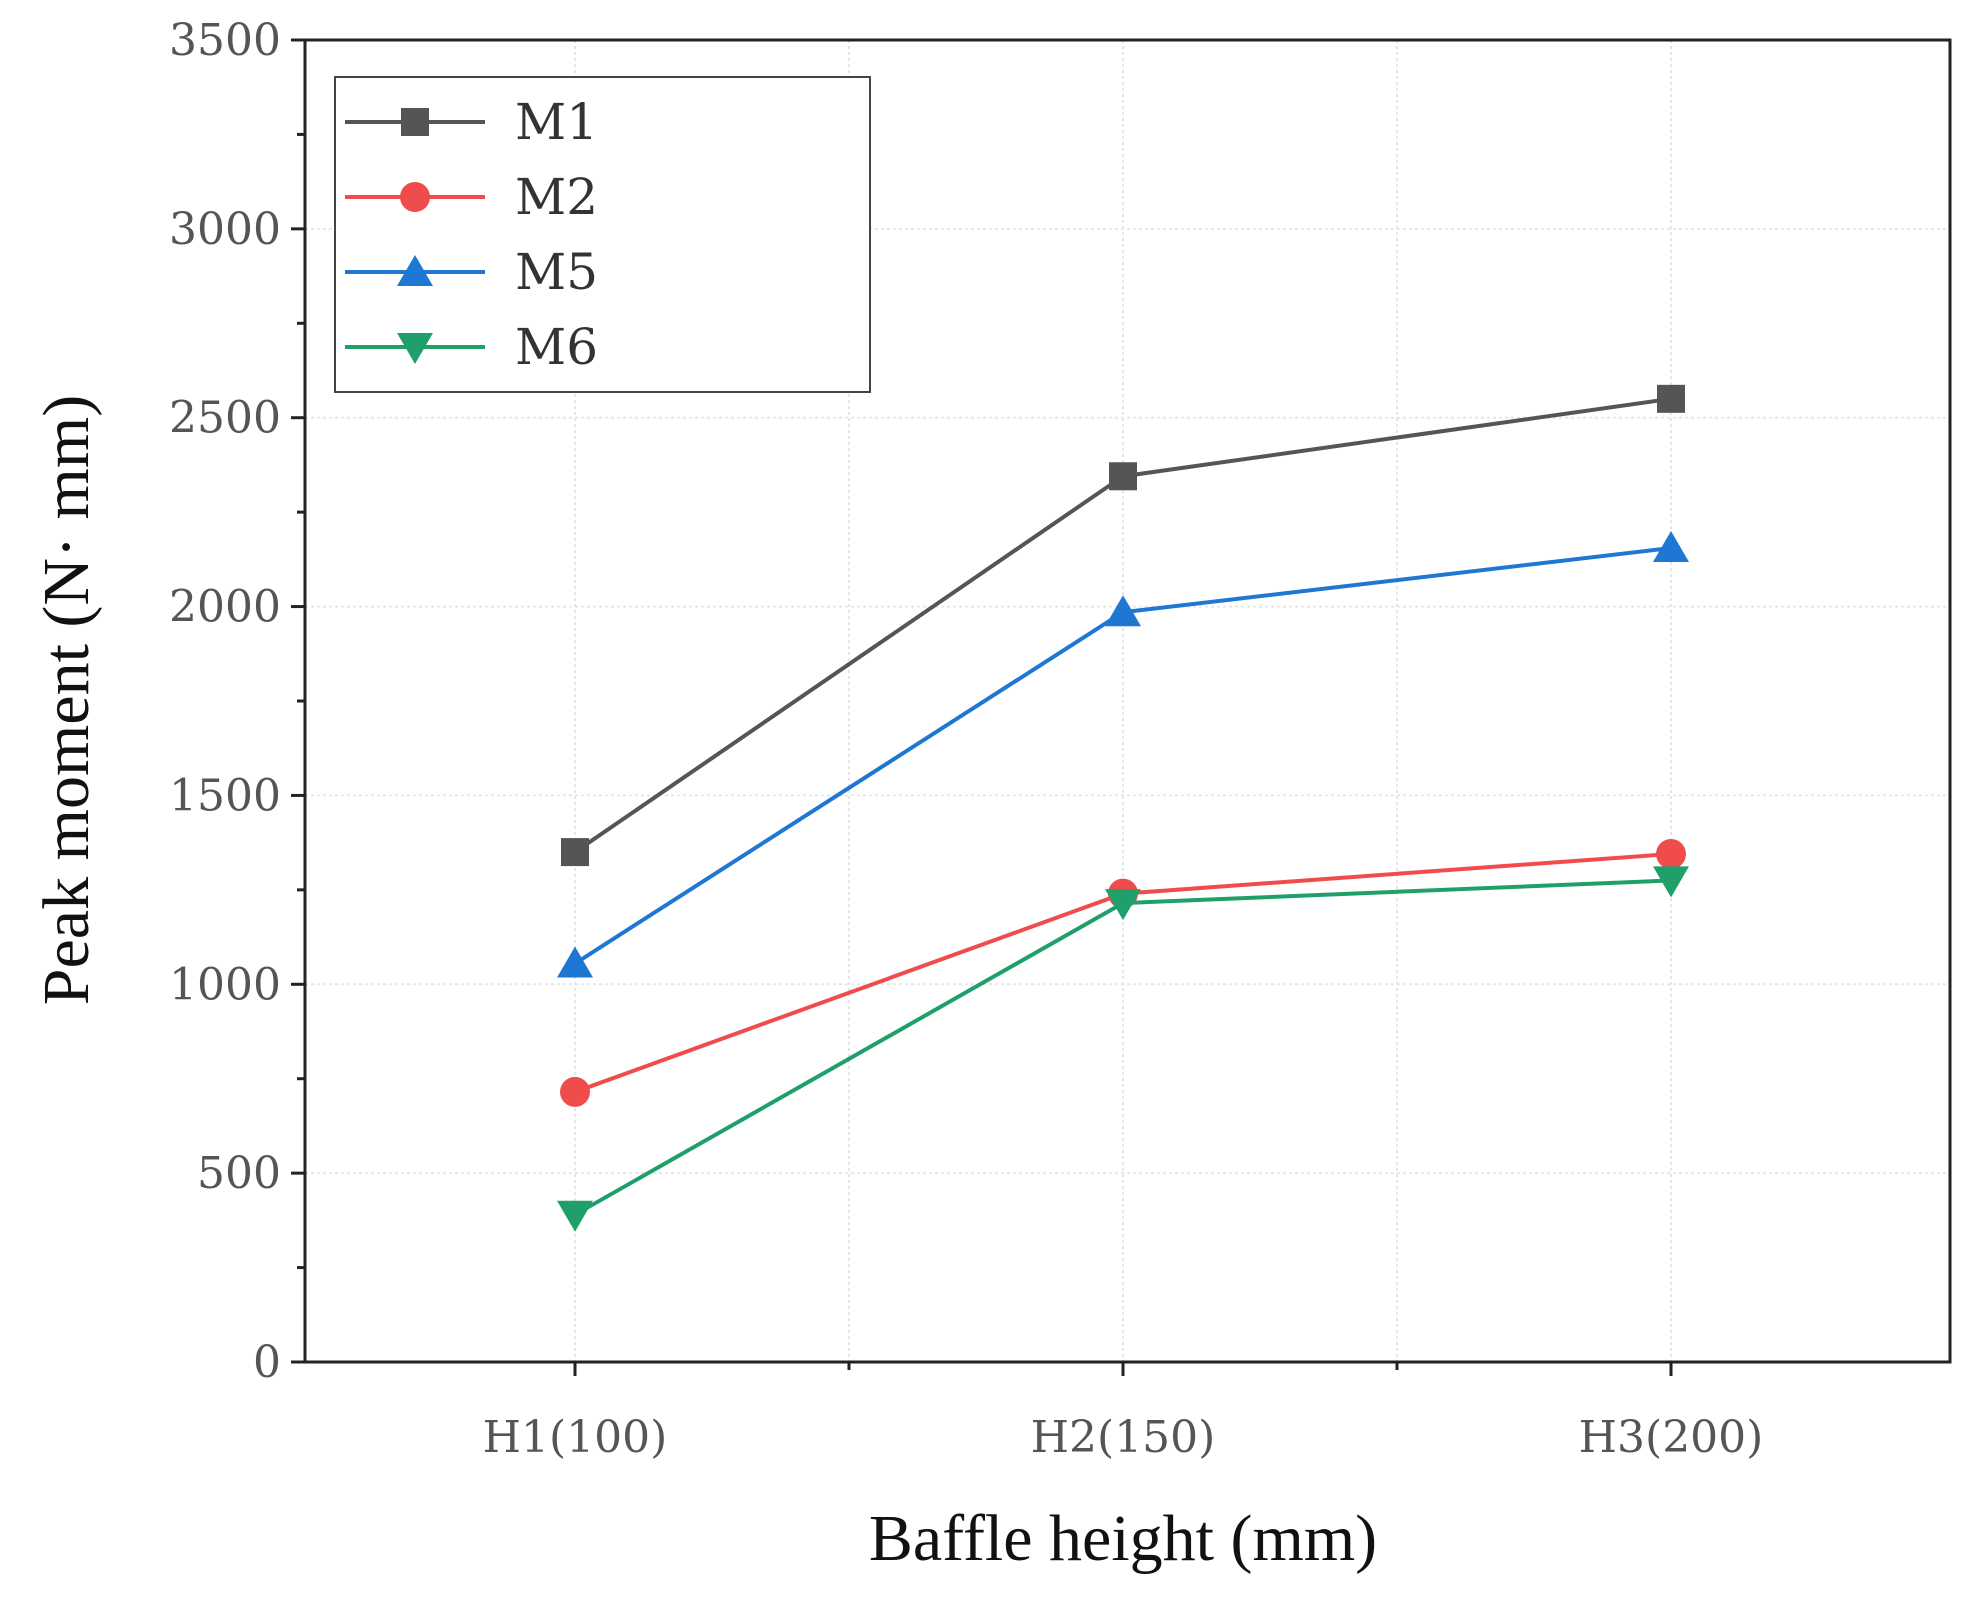  Describe the element at coordinates (556, 272) in the screenshot. I see `legend-label: M5` at that location.